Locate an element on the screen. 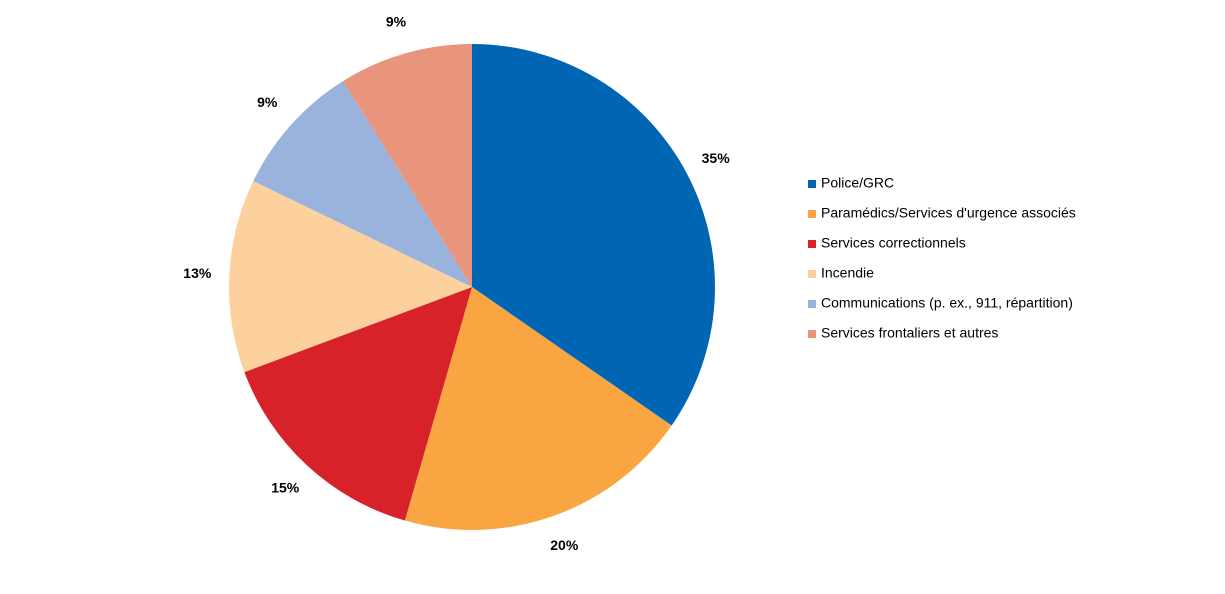  legend-label: Incendie is located at coordinates (847, 273).